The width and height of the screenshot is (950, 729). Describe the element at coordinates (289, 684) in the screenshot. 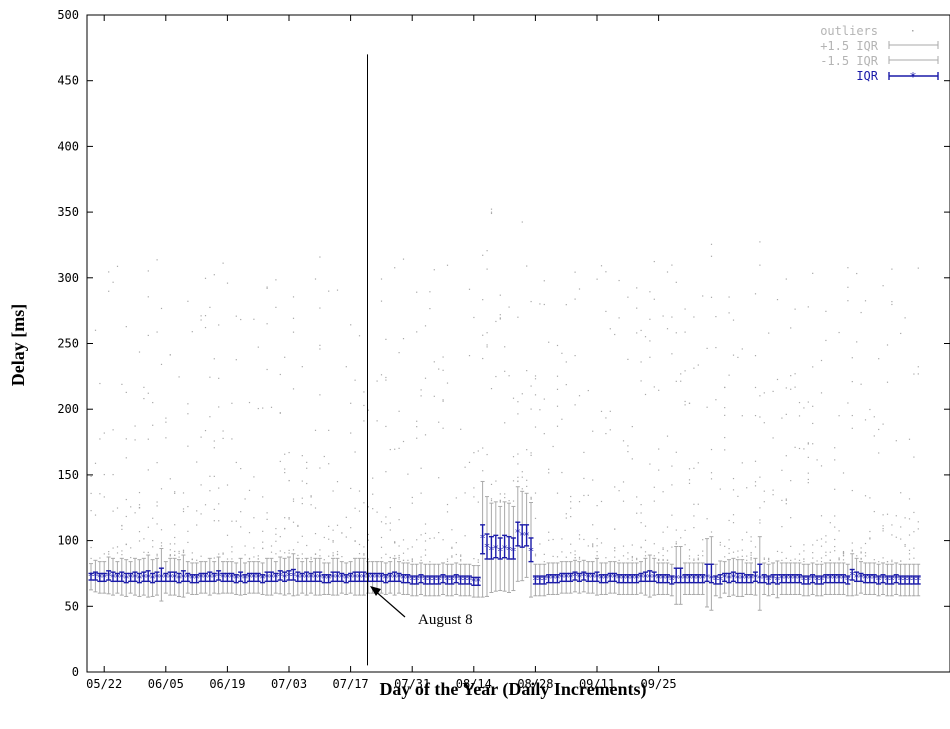

I see `x-tick-label: 07/03` at that location.